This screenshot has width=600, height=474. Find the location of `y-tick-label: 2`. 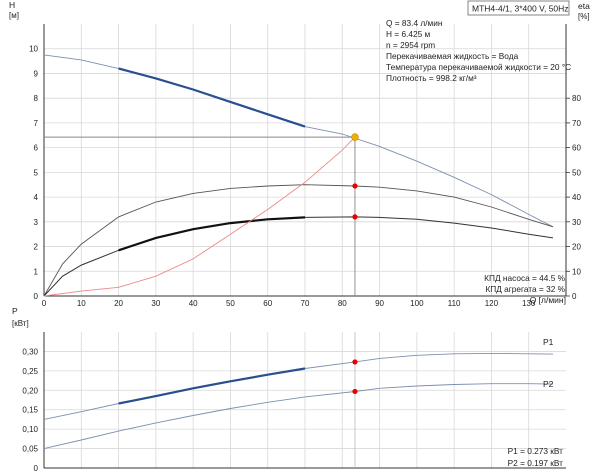

y-tick-label: 2 is located at coordinates (36, 247).